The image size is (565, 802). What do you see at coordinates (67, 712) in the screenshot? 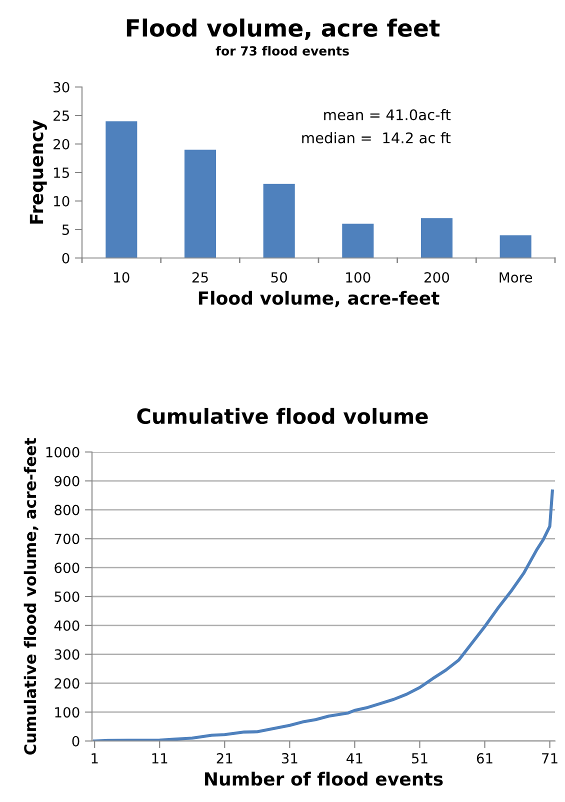
I see `y-tick-label: 100` at bounding box center [67, 712].